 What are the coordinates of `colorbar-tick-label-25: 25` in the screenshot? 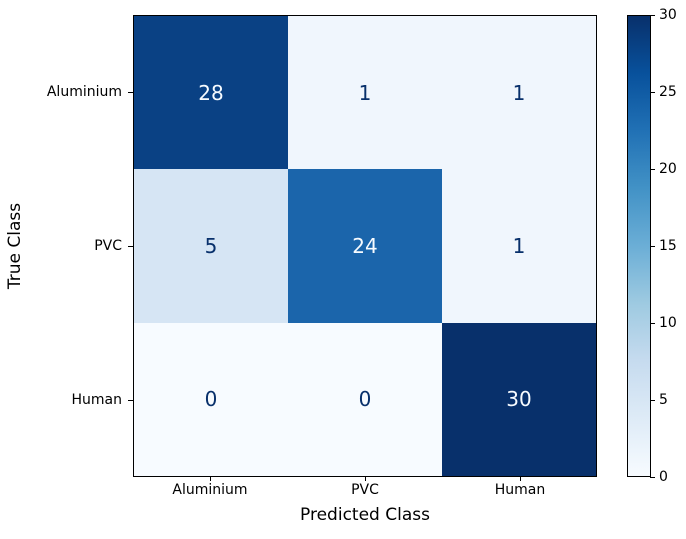 It's located at (668, 92).